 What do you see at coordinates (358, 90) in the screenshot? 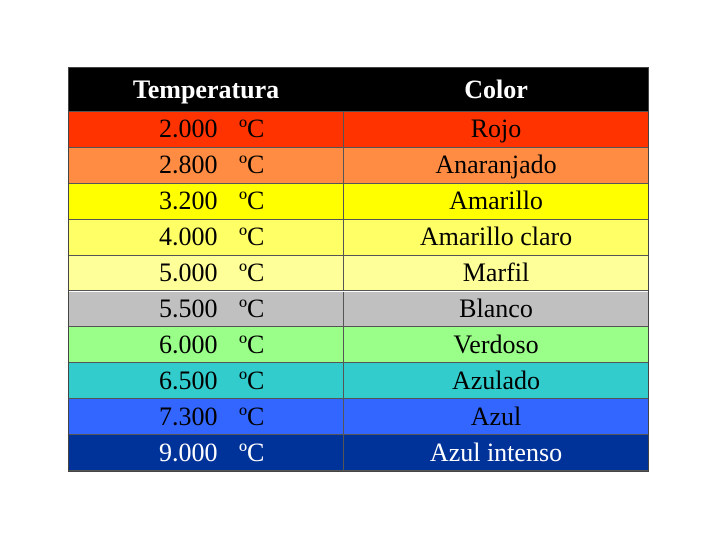
I see `header-row: Temperatura Color` at bounding box center [358, 90].